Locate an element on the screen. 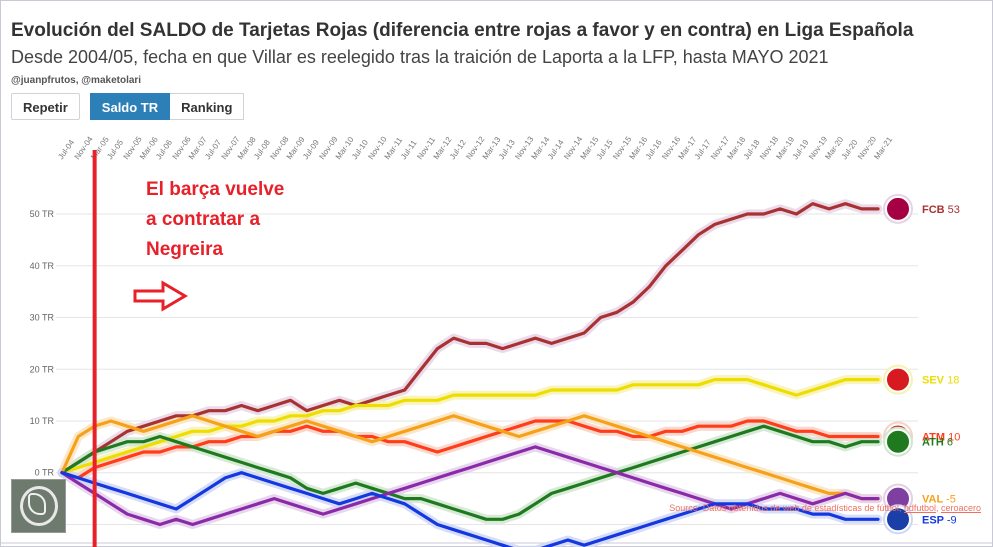 The image size is (993, 547). series-end-label: FCB 53 is located at coordinates (941, 210).